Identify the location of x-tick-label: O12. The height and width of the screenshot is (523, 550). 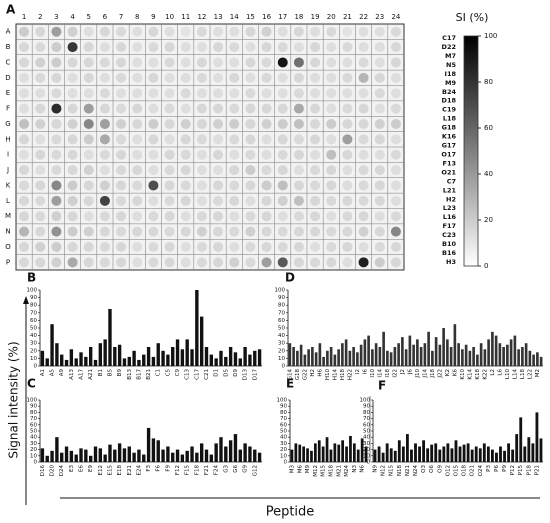
(448, 470).